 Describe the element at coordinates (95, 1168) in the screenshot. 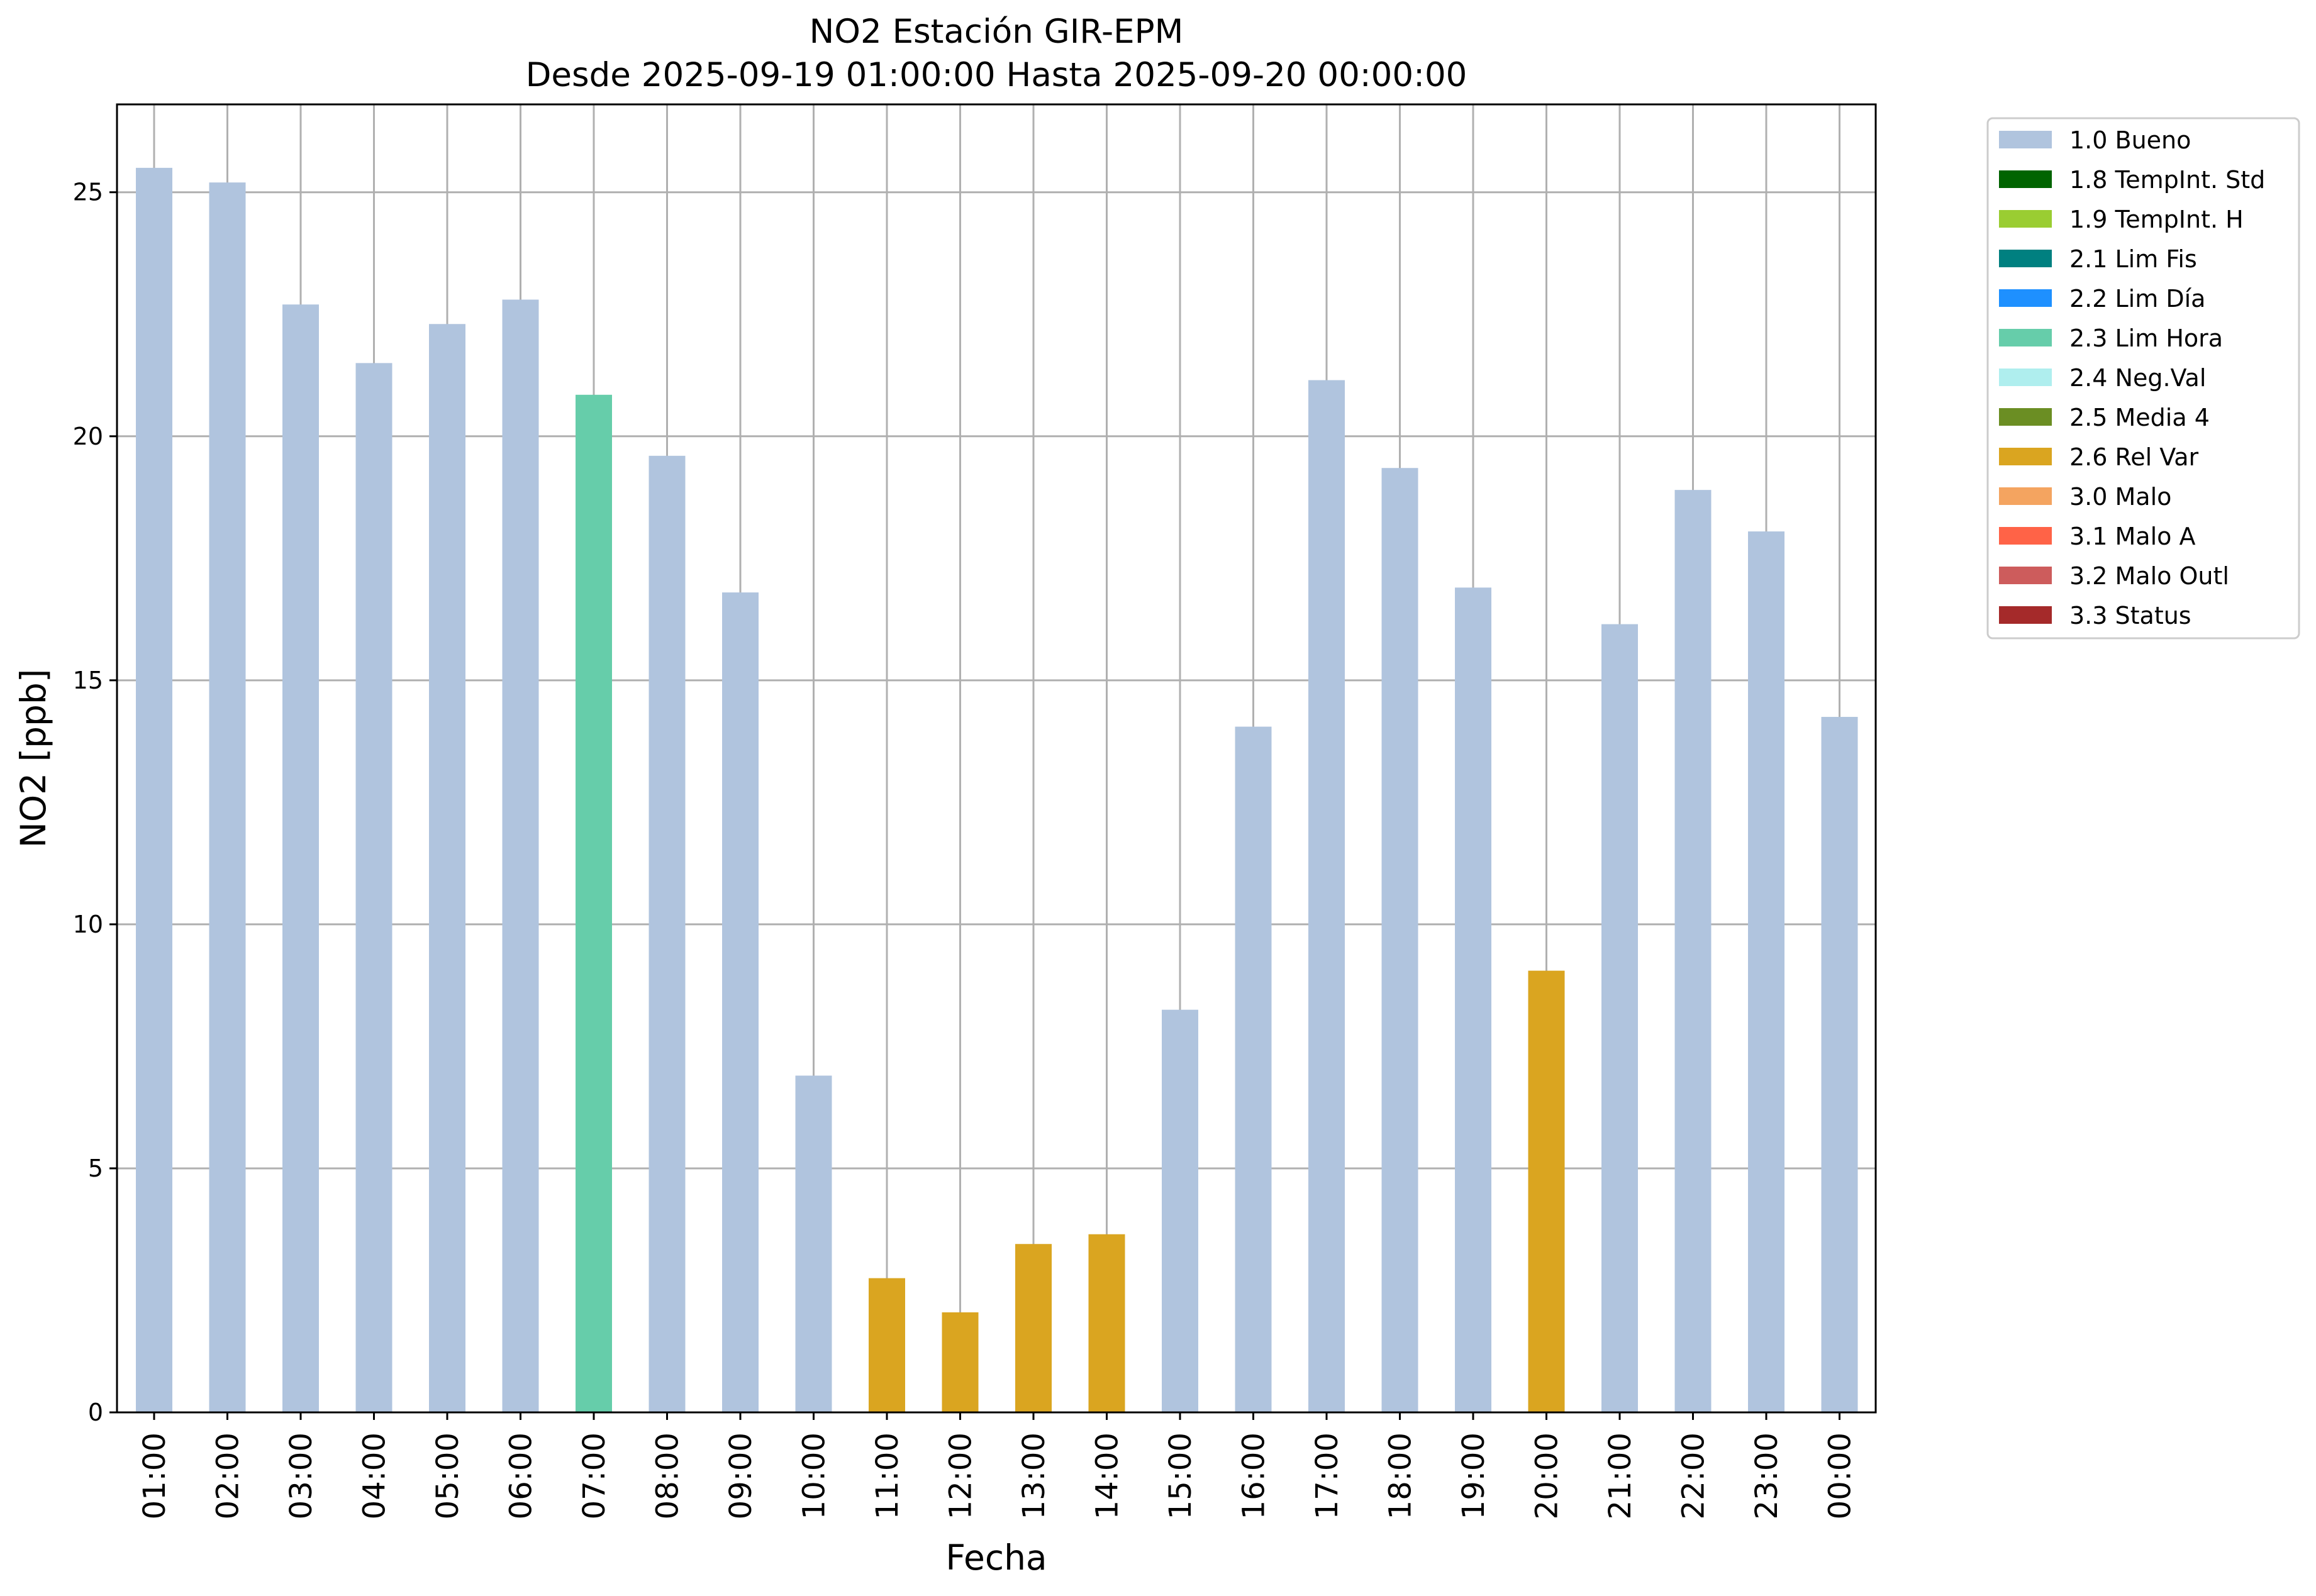

I see `y-tick-label: 5` at that location.